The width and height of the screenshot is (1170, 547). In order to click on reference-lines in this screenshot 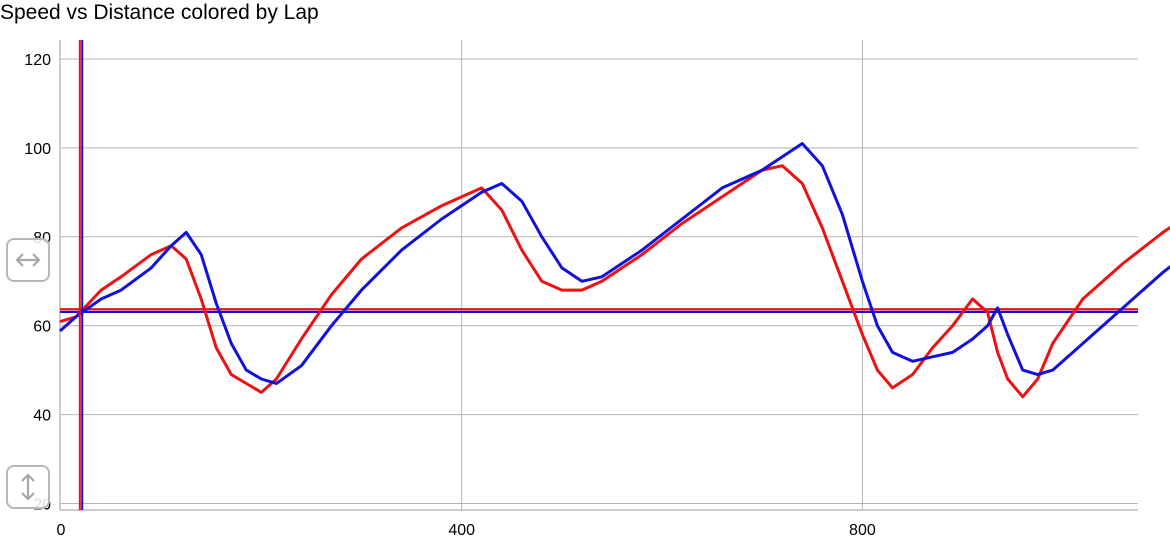, I will do `click(599, 311)`.